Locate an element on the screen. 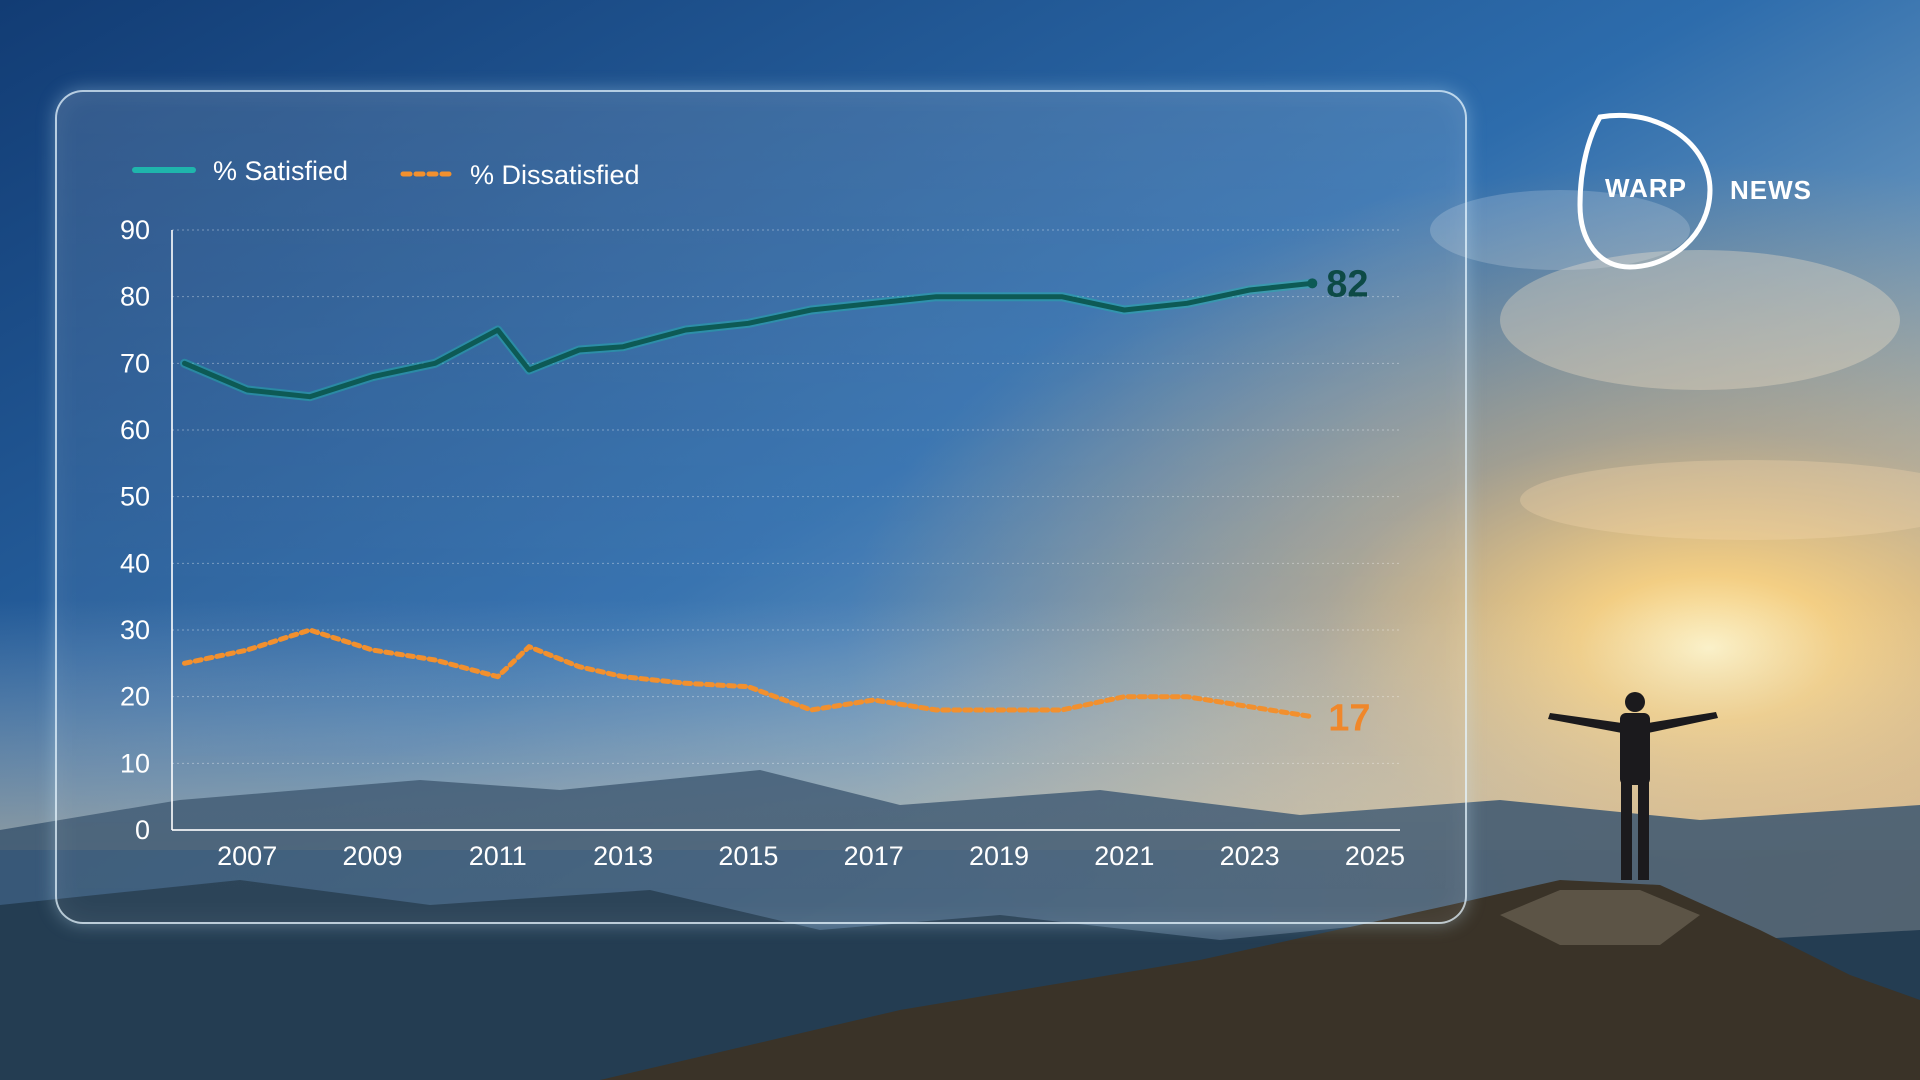  y-tick-label: 10 is located at coordinates (135, 763).